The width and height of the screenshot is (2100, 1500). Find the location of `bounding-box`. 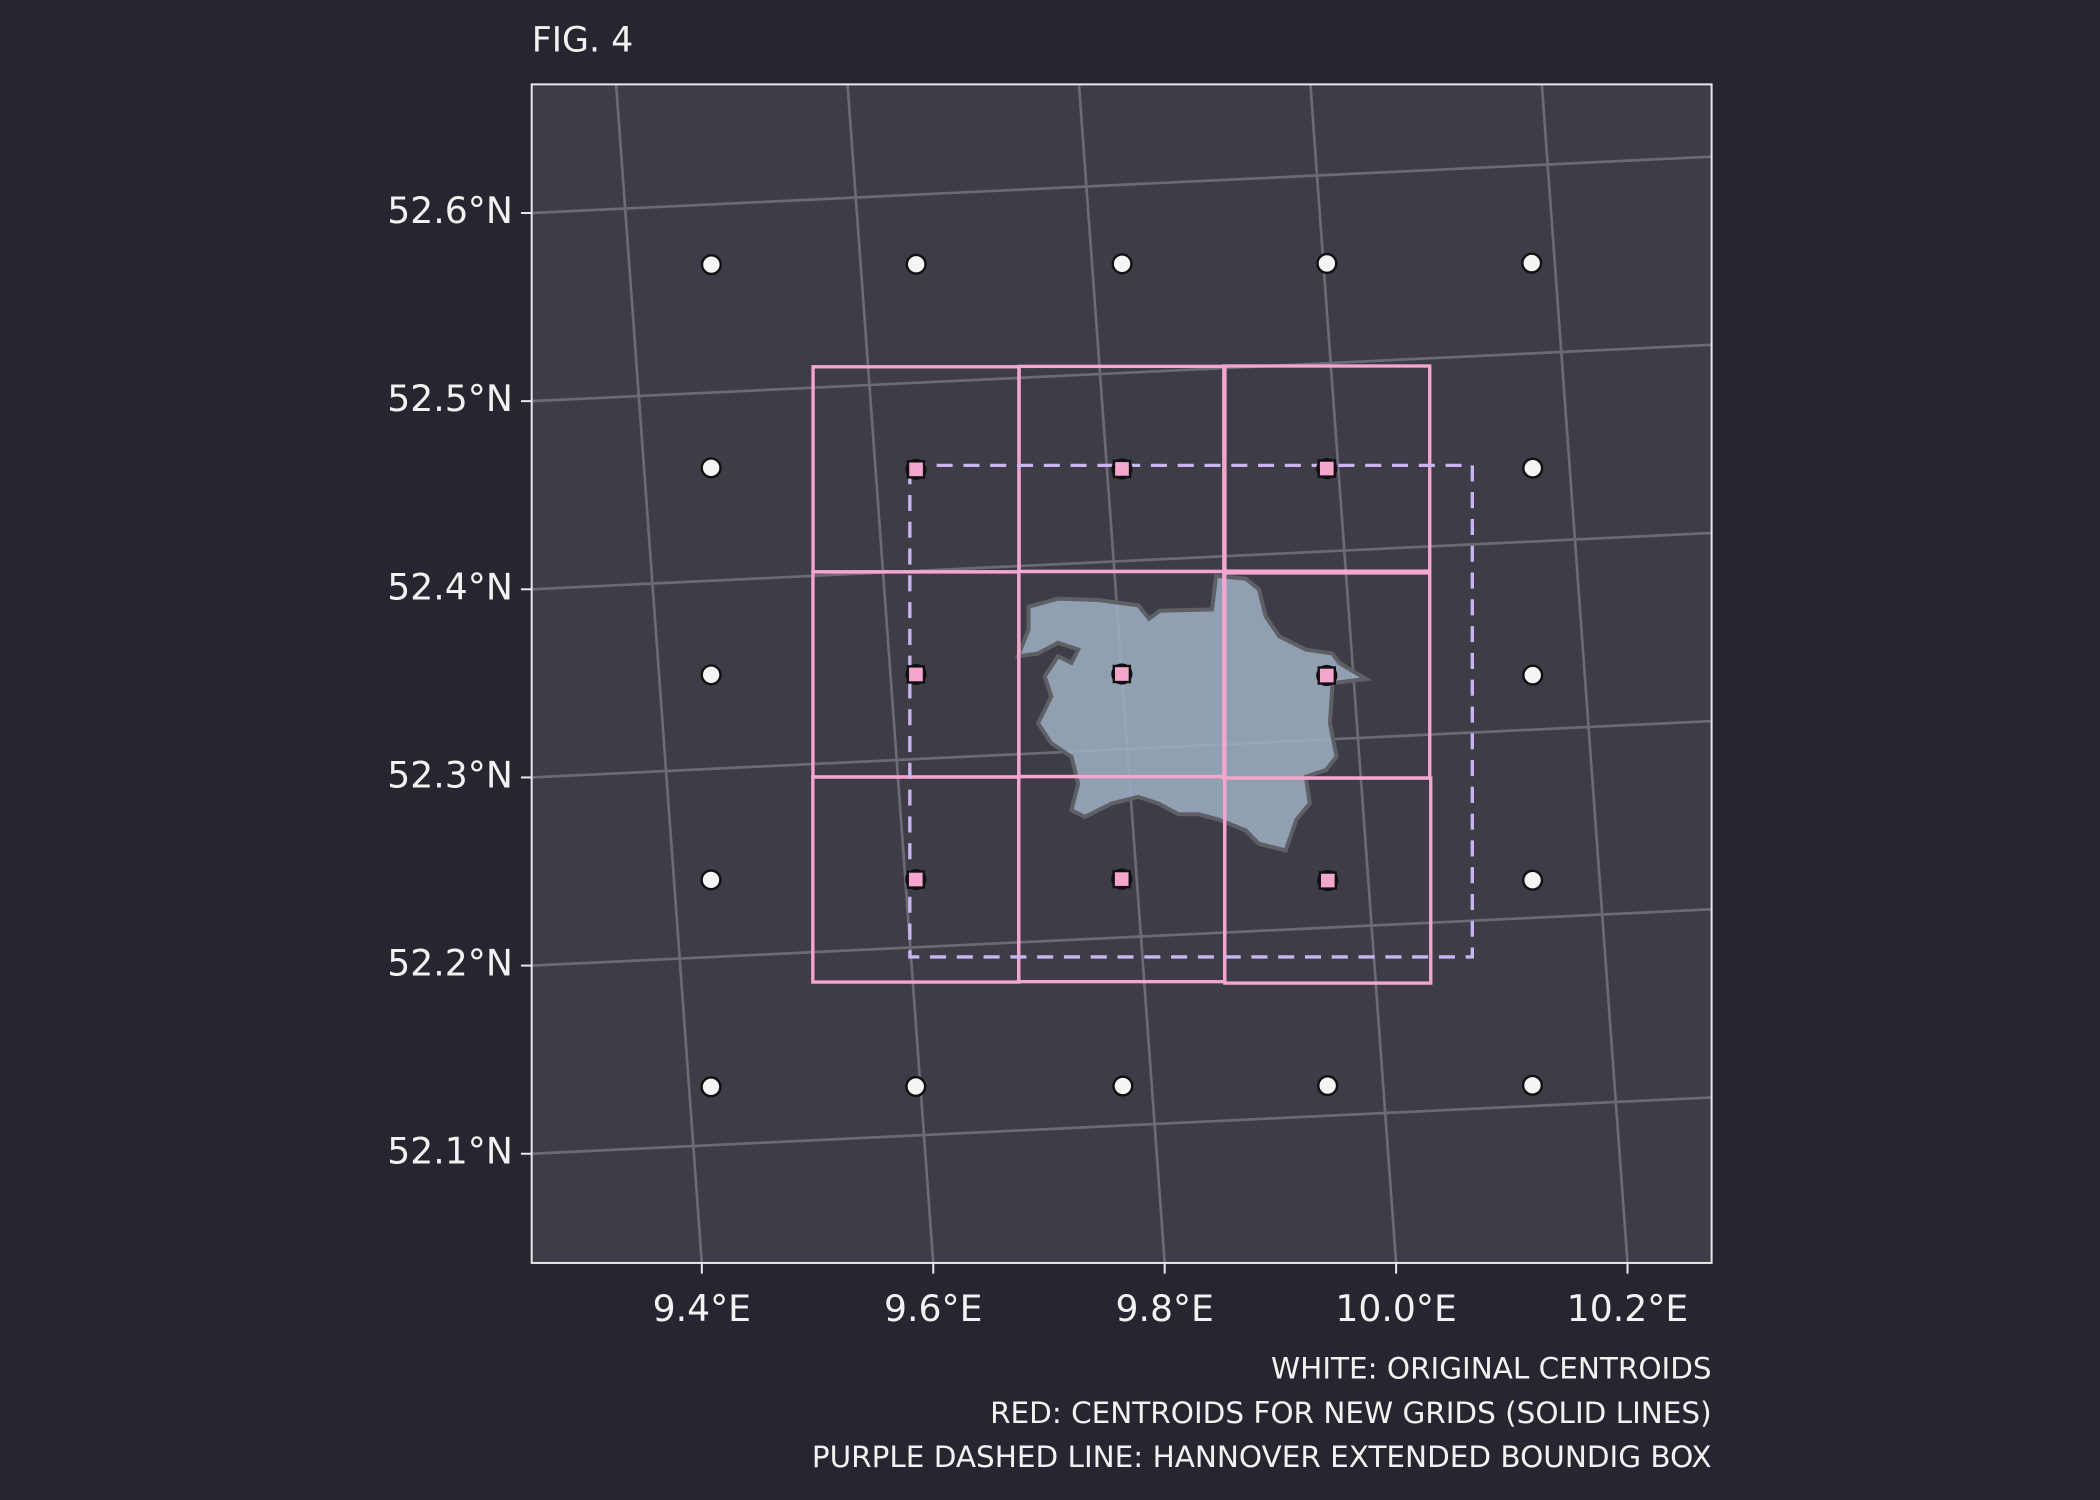

bounding-box is located at coordinates (1191, 711).